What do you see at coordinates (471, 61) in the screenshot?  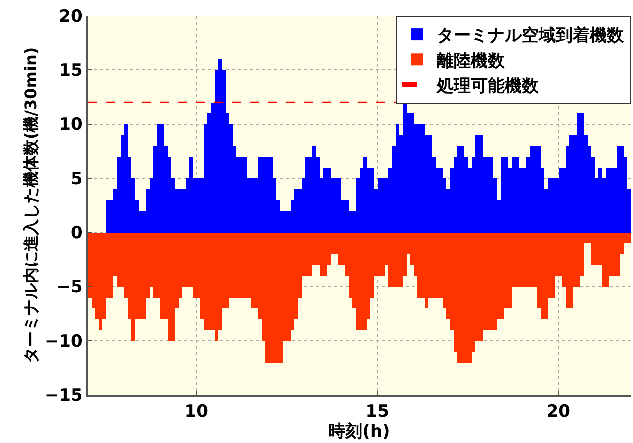 I see `legend-label: 離陸機数` at bounding box center [471, 61].